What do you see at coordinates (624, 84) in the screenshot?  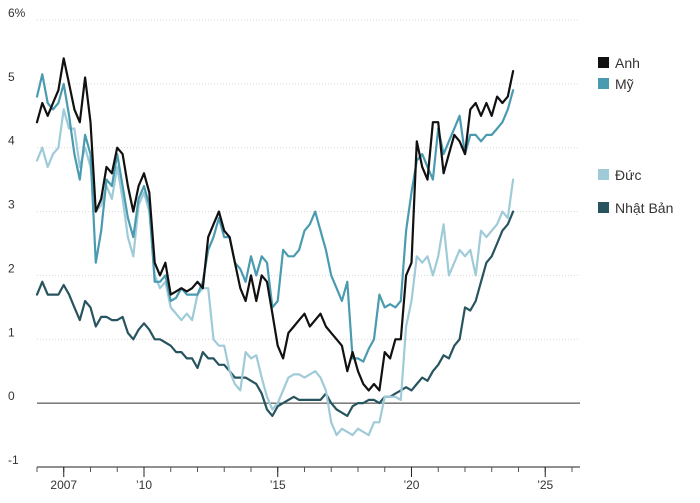 I see `legend-label: Mỹ` at bounding box center [624, 84].